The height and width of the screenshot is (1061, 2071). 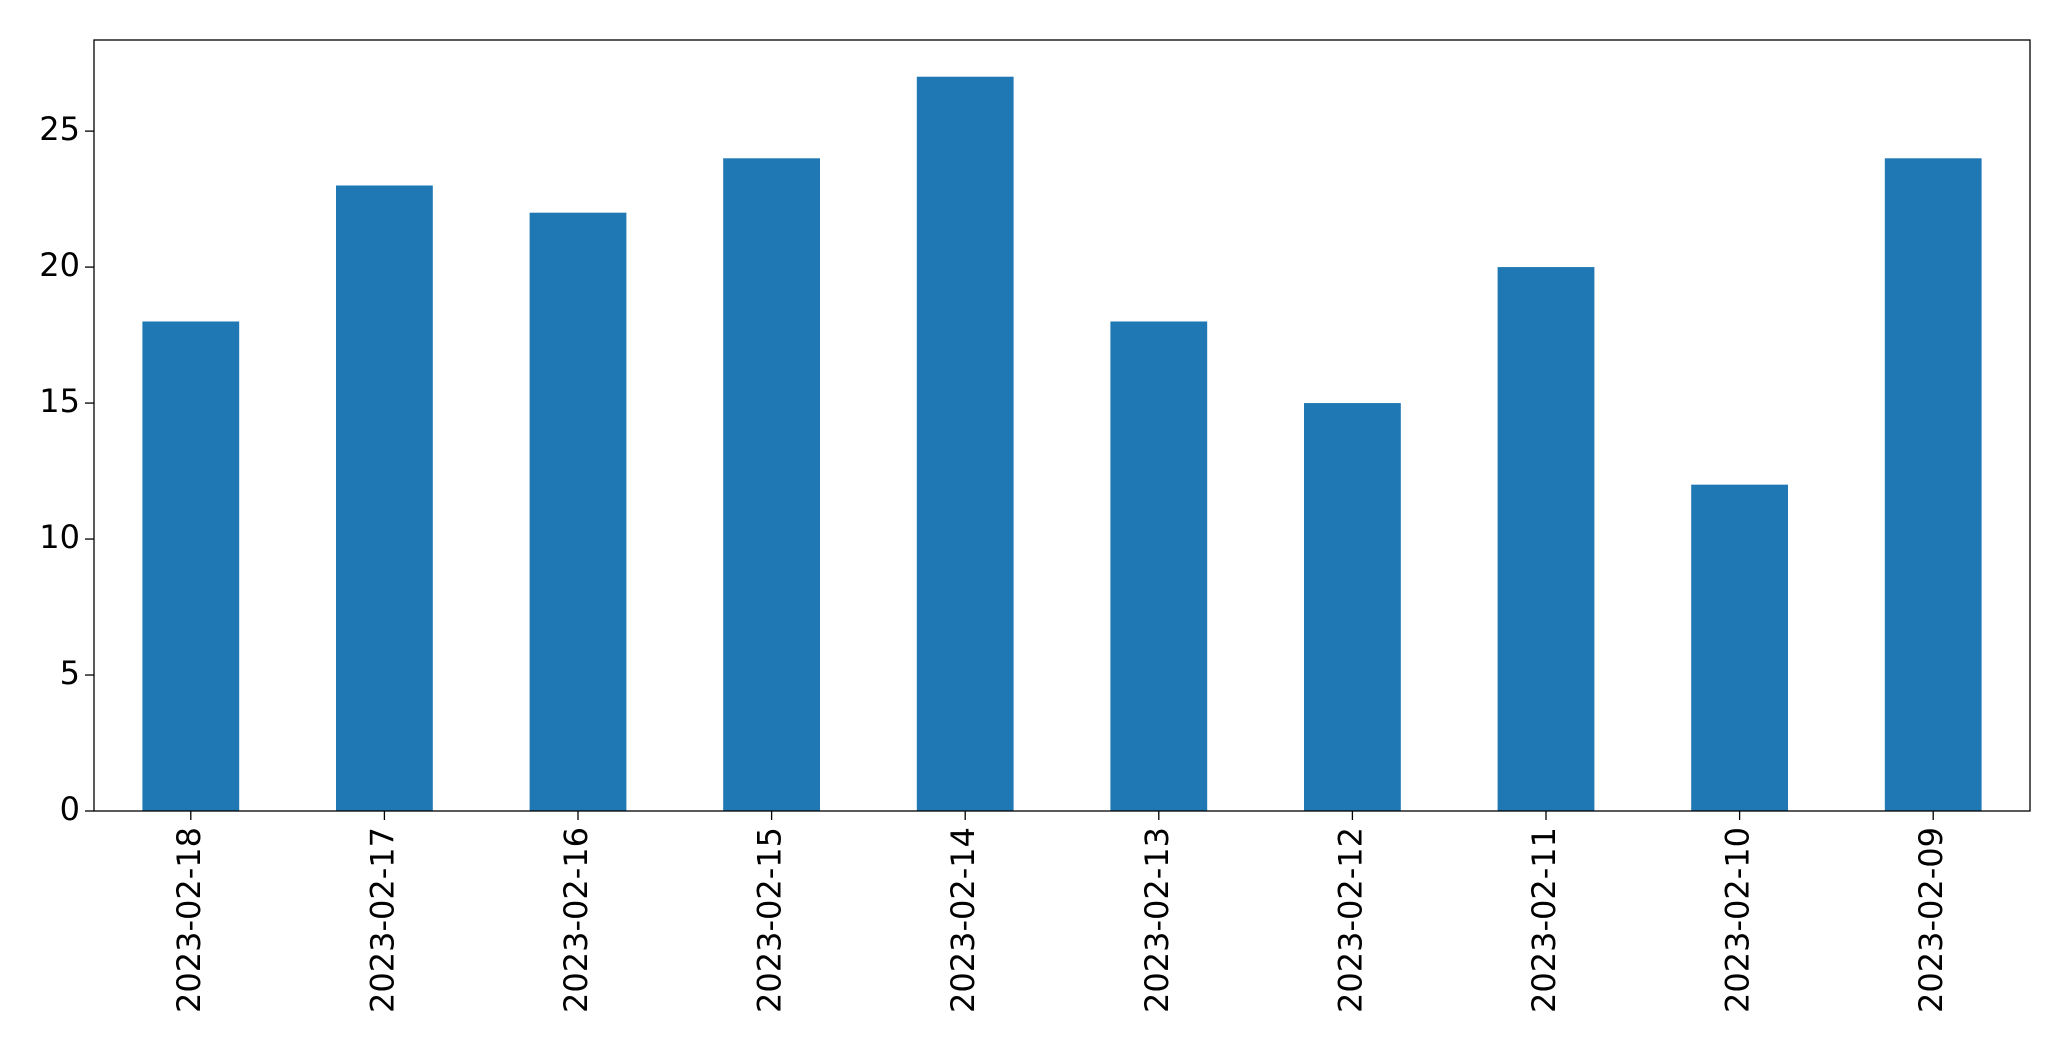 What do you see at coordinates (70, 809) in the screenshot?
I see `y-tick-label: 0` at bounding box center [70, 809].